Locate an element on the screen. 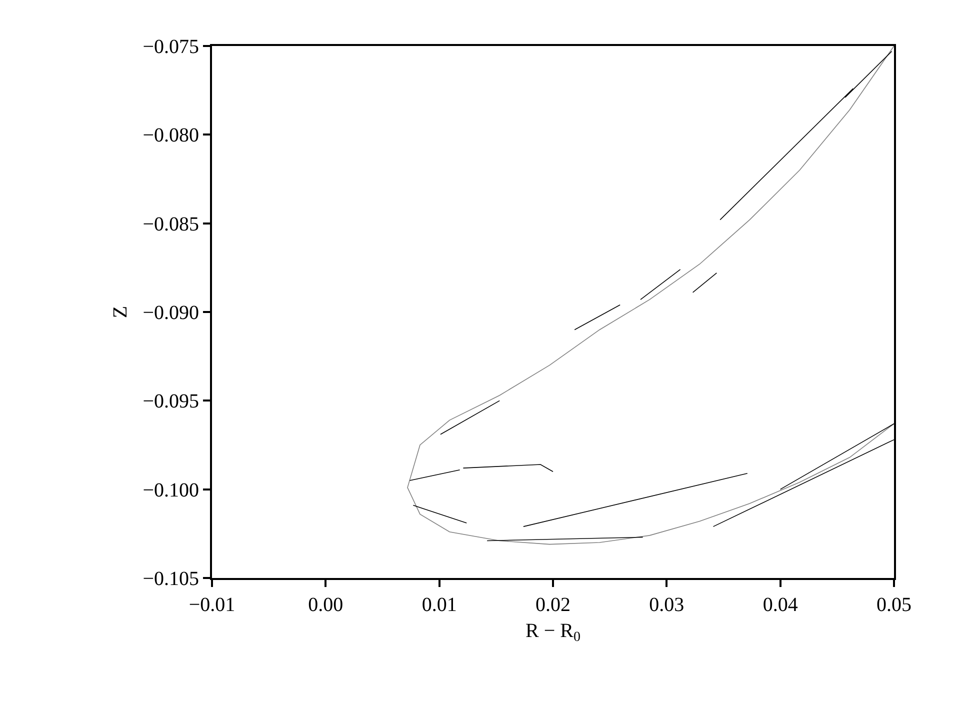 Image resolution: width=960 pixels, height=720 pixels. x-tick-label: 0.02 is located at coordinates (553, 605).